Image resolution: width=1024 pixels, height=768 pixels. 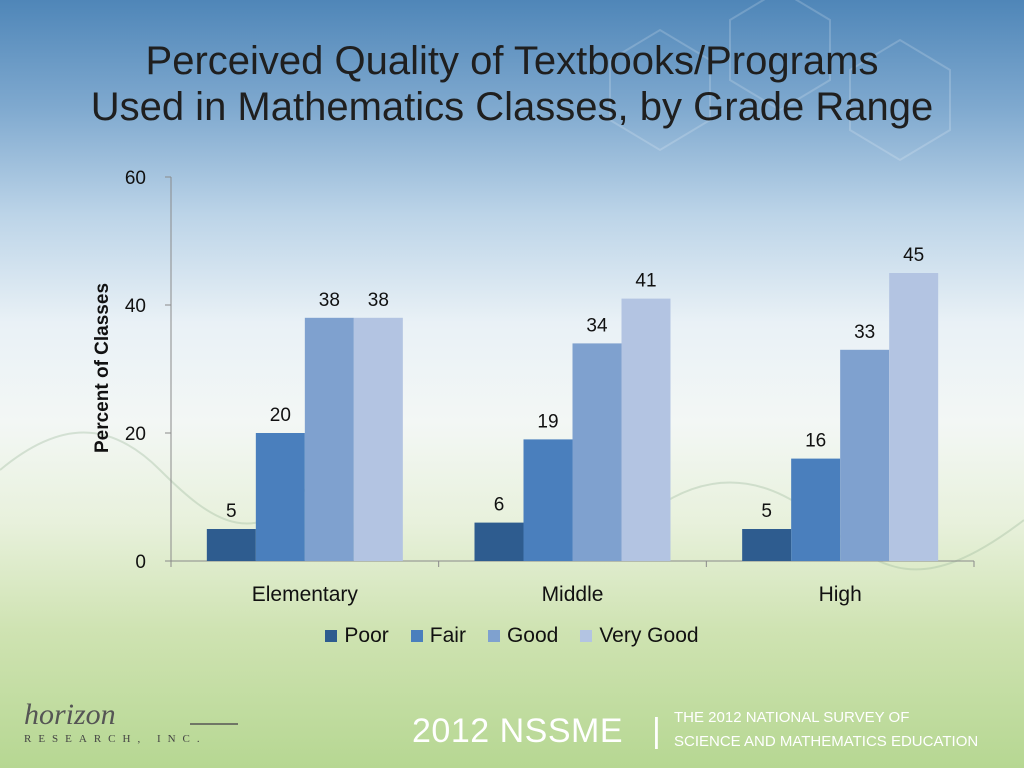 What do you see at coordinates (131, 715) in the screenshot?
I see `horizon-logo: horizon` at bounding box center [131, 715].